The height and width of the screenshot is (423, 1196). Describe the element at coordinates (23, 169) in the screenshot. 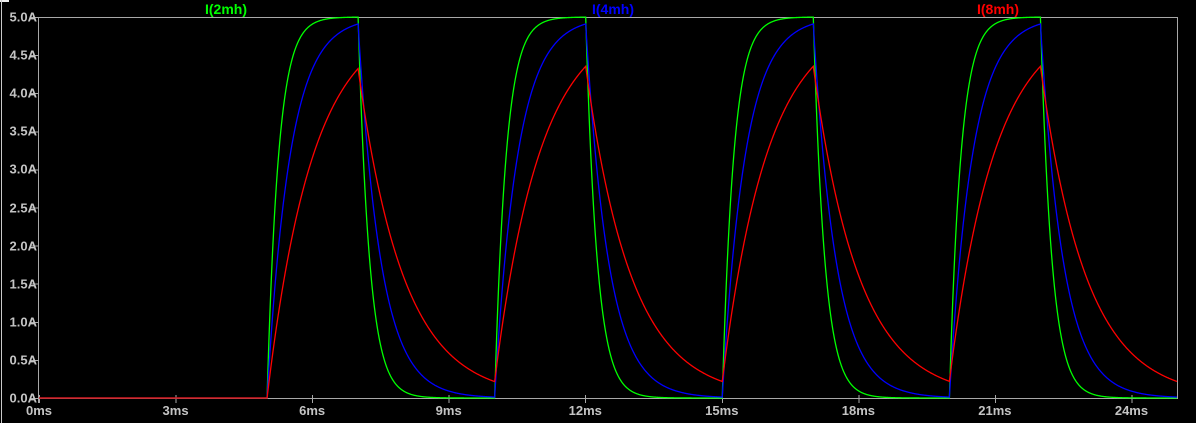

I see `y-tick-label: 3.0A` at that location.